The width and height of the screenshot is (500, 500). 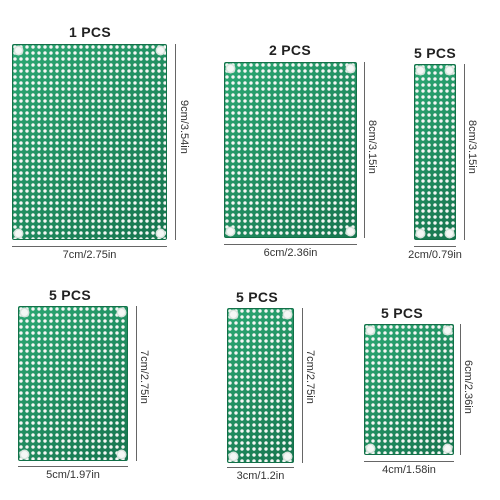 I want to click on board-5x7-height-label: 7cm/2.75in, so click(x=144, y=377).